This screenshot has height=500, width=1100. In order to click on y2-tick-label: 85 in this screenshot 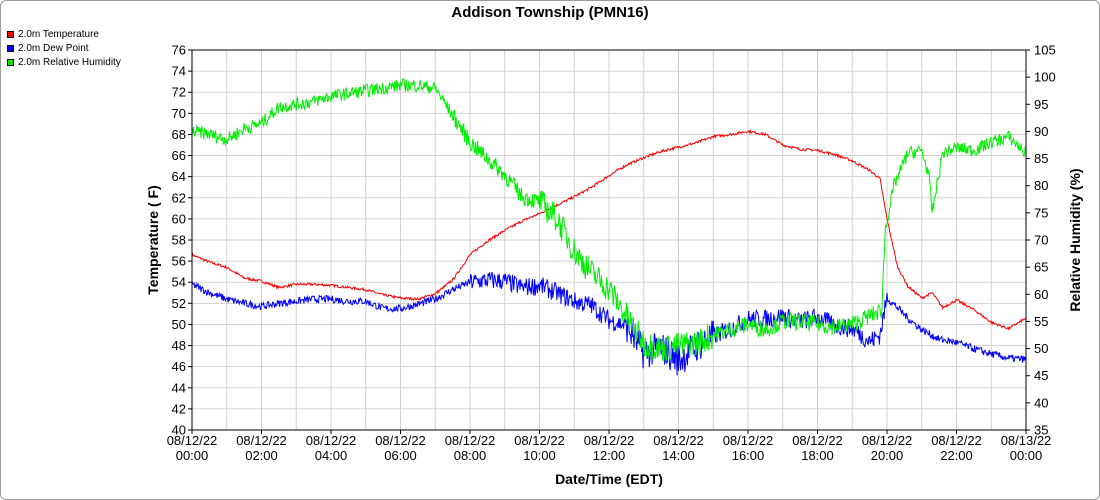, I will do `click(1041, 158)`.